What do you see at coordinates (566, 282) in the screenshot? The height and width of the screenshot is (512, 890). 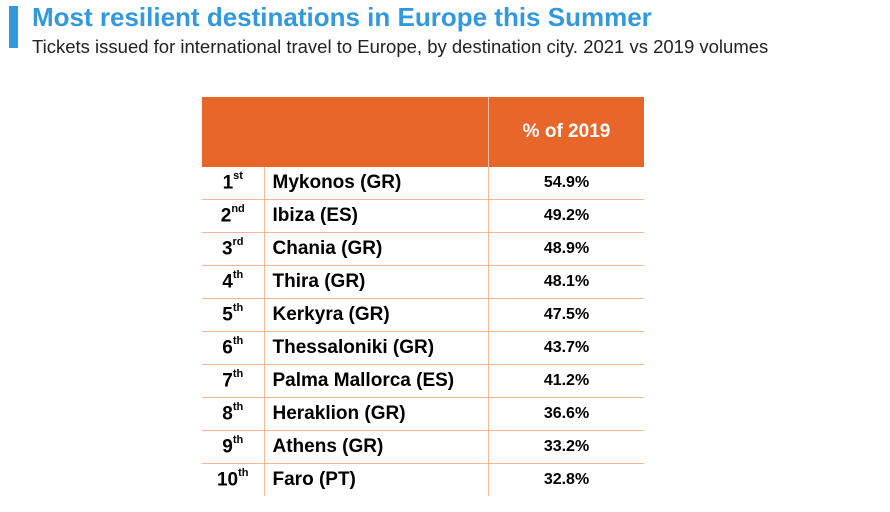 I see `pct-of-2019-cell: 48.1%` at bounding box center [566, 282].